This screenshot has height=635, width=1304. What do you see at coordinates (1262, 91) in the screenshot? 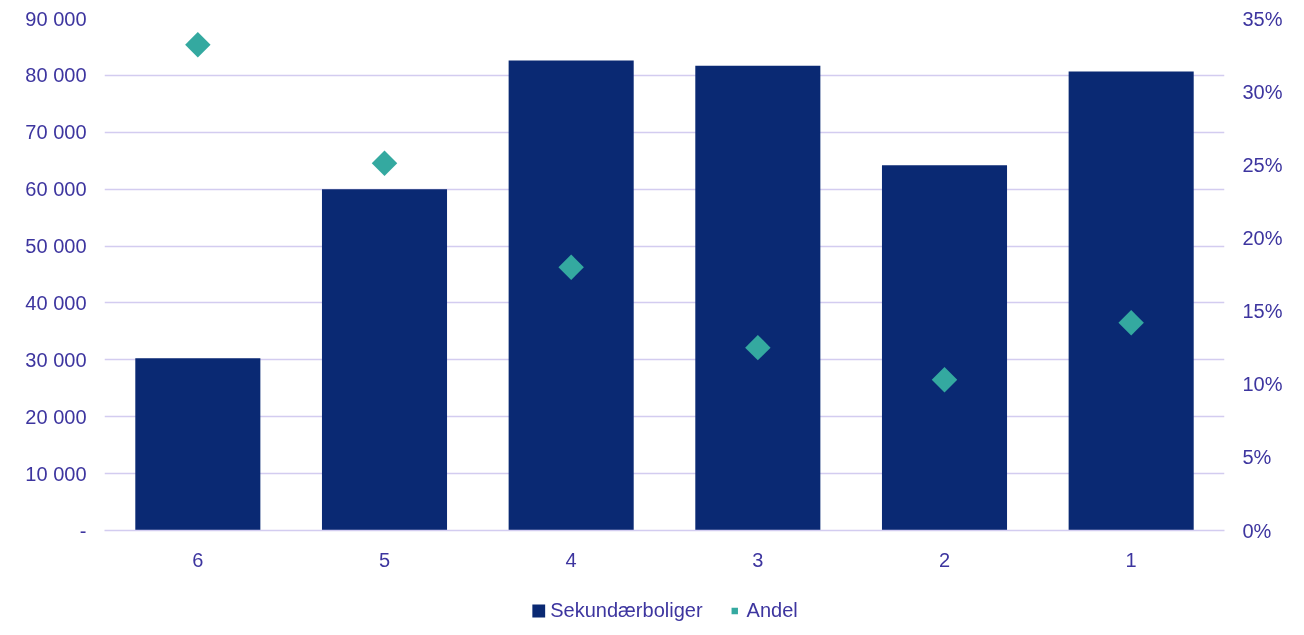
I see `y2-tick-label: 30%` at bounding box center [1262, 91].